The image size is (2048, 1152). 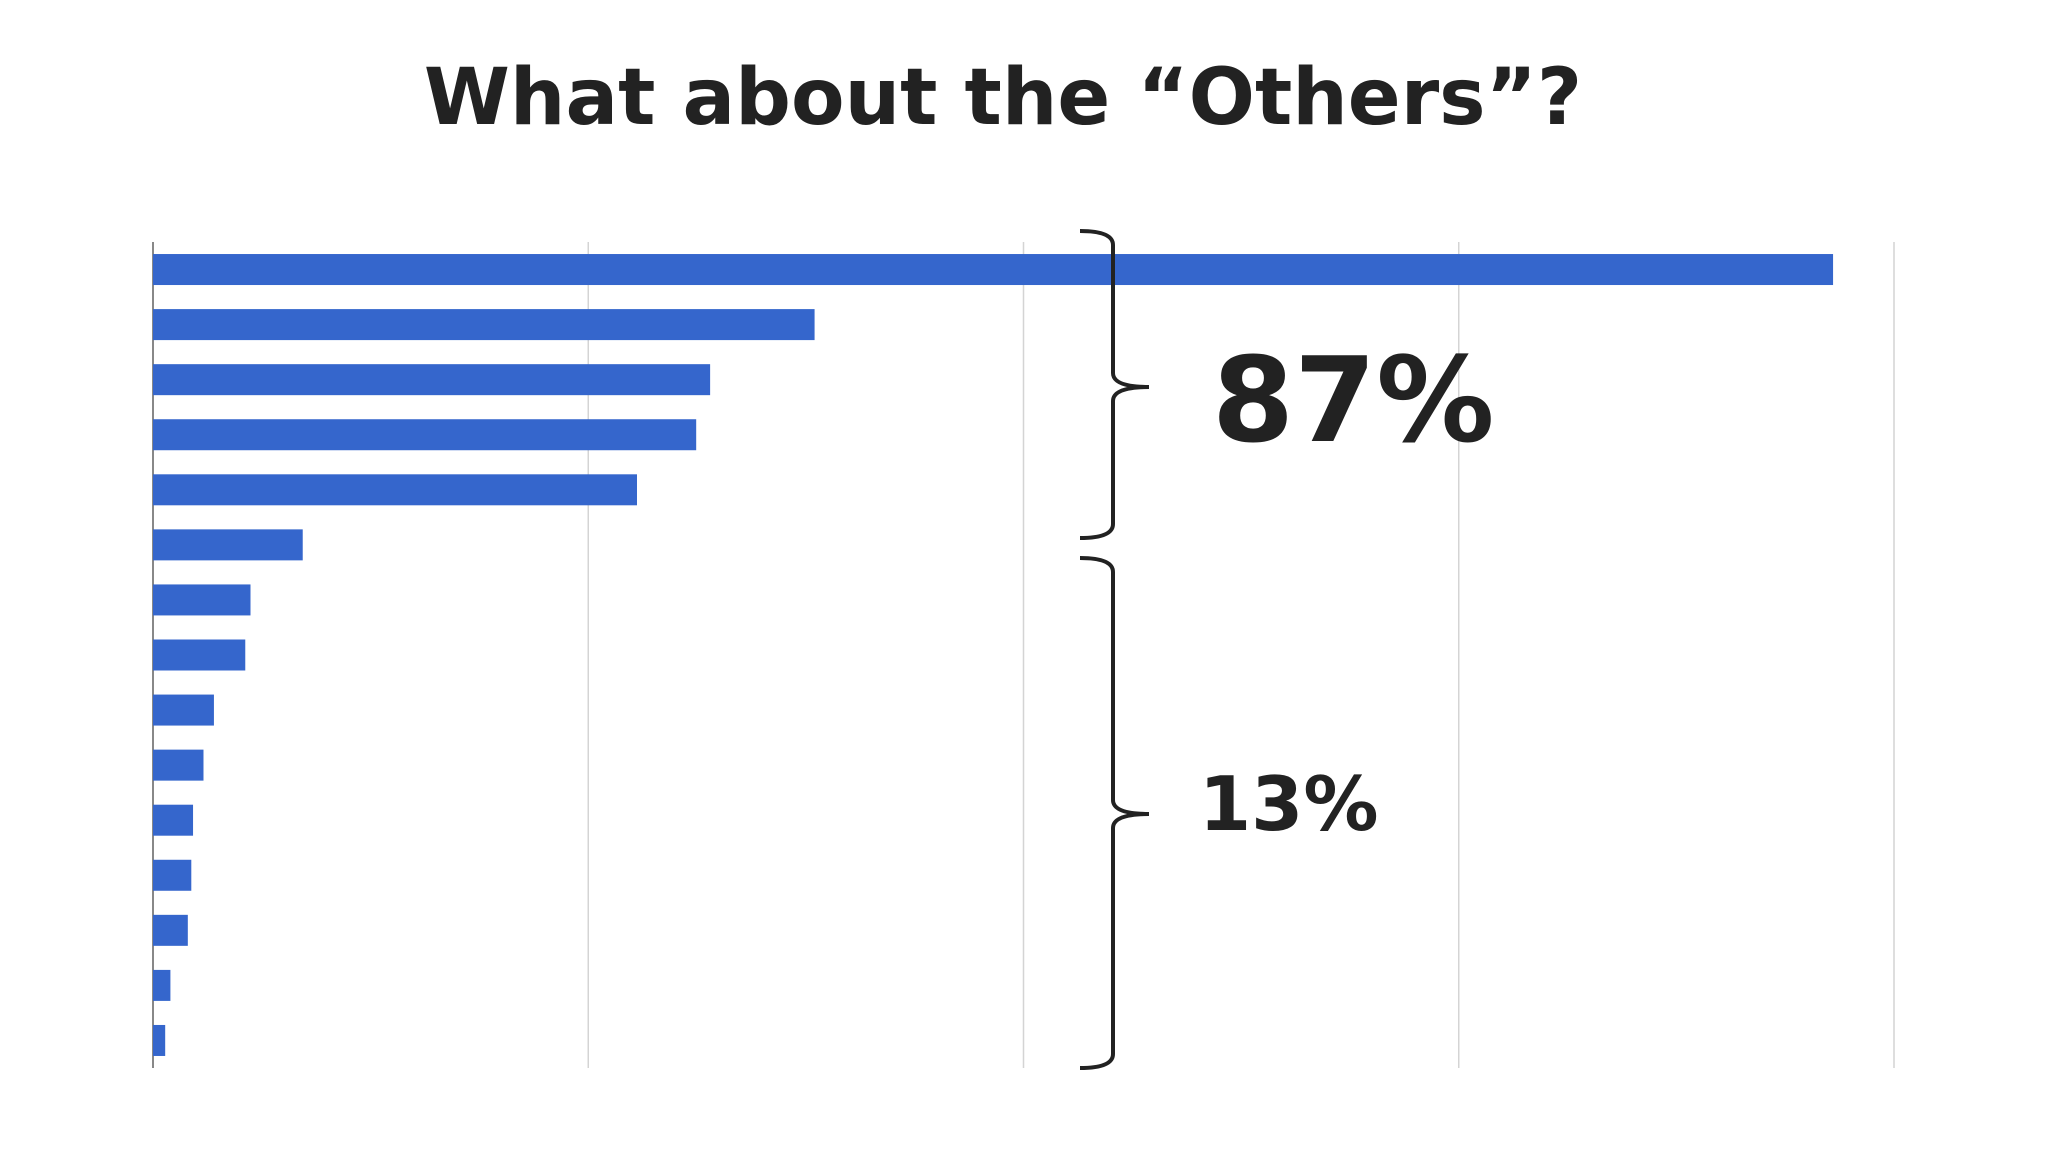 What do you see at coordinates (1289, 804) in the screenshot?
I see `annotation: 13%` at bounding box center [1289, 804].